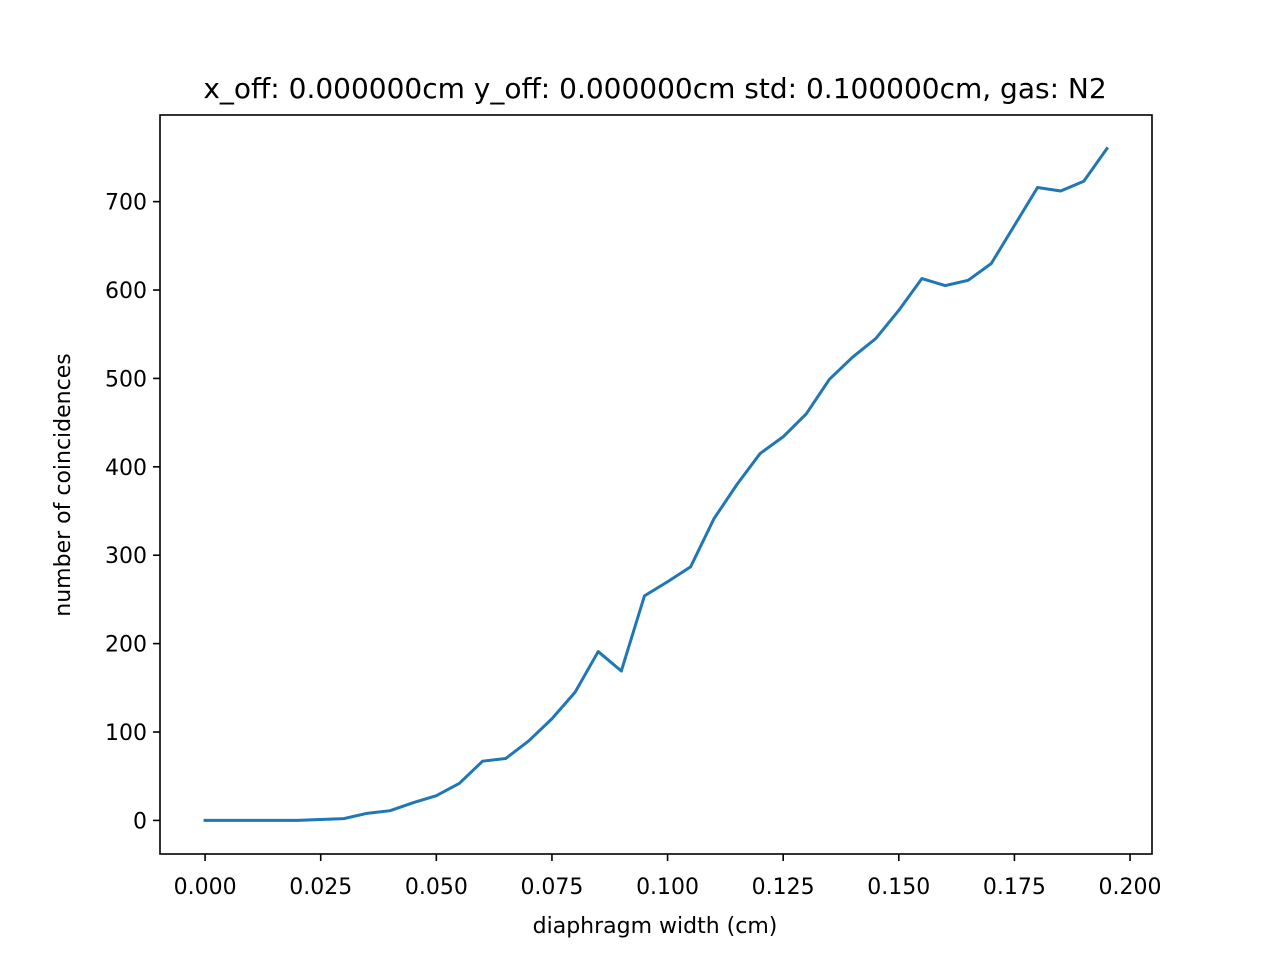 The height and width of the screenshot is (964, 1280). I want to click on x-tick-label: 0.100, so click(667, 887).